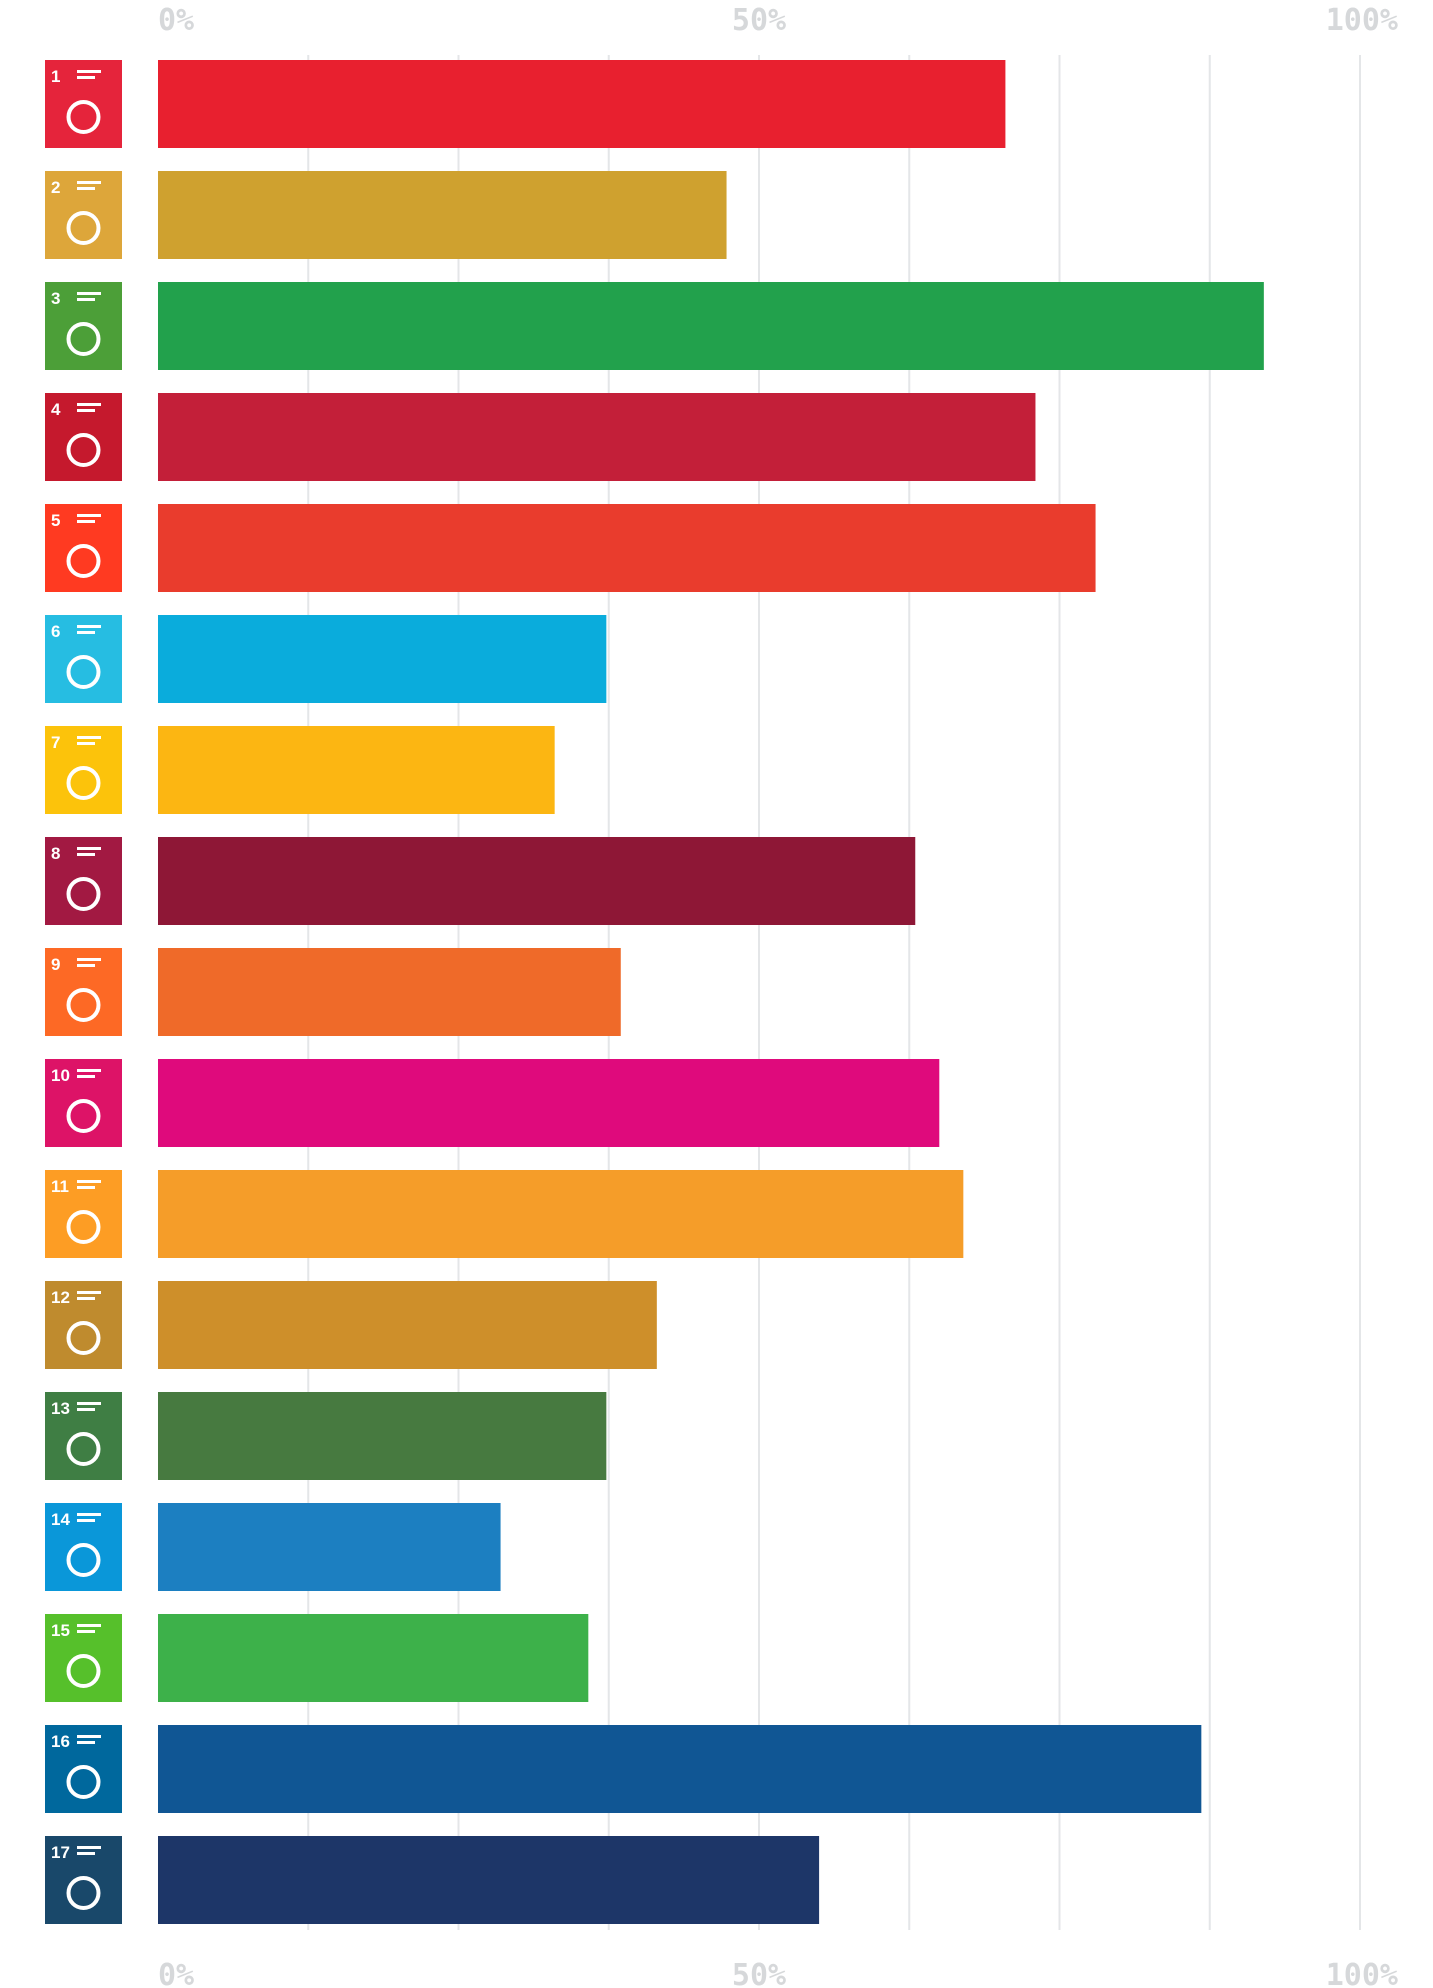 The width and height of the screenshot is (1433, 1988). Describe the element at coordinates (55, 742) in the screenshot. I see `sdg-number: 7` at that location.